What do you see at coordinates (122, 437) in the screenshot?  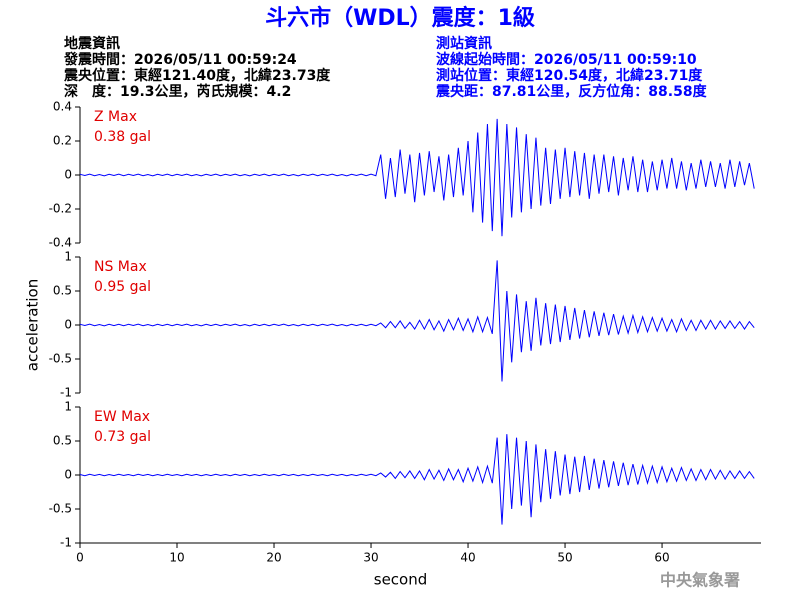 I see `max-value: 0.73 gal` at bounding box center [122, 437].